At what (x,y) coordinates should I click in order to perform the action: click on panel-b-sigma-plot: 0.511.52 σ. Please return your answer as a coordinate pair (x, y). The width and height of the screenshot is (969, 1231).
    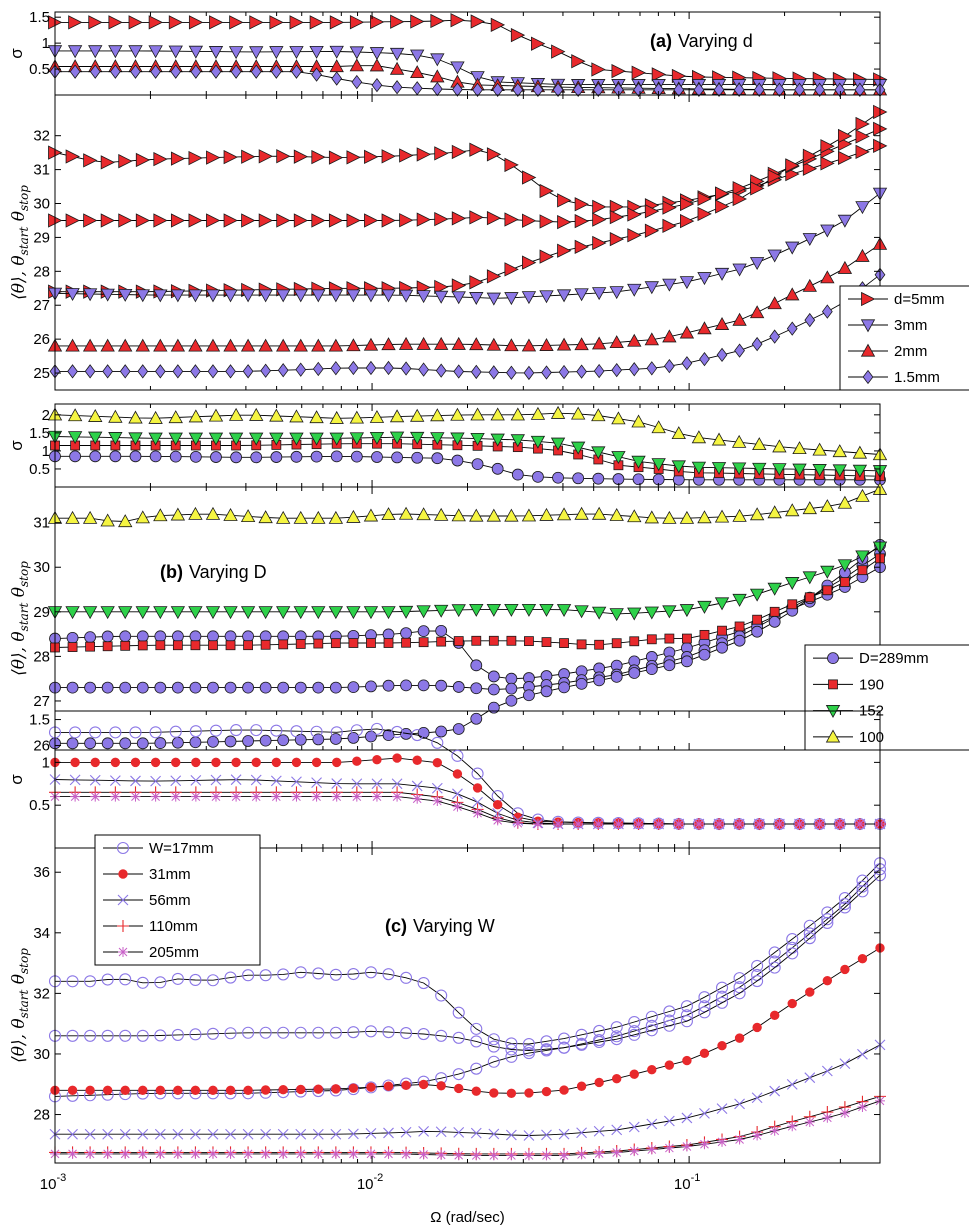
    Looking at the image, I should click on (447, 445).